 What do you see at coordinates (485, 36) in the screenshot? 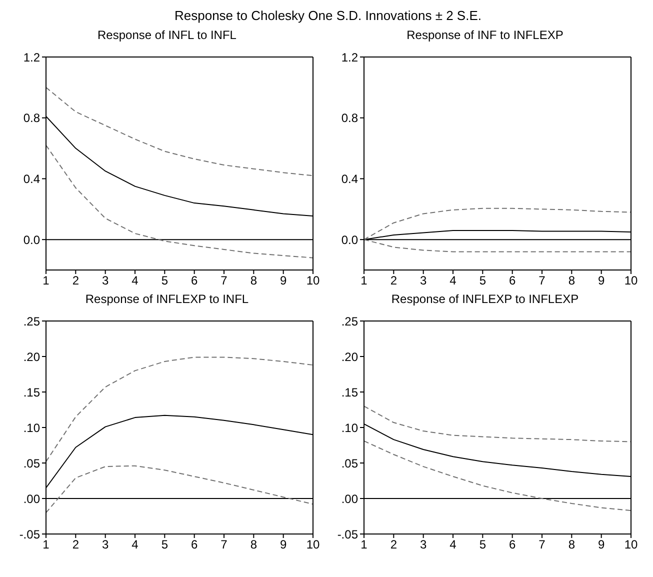
I see `chart-title: Response of INF to INFLEXP` at bounding box center [485, 36].